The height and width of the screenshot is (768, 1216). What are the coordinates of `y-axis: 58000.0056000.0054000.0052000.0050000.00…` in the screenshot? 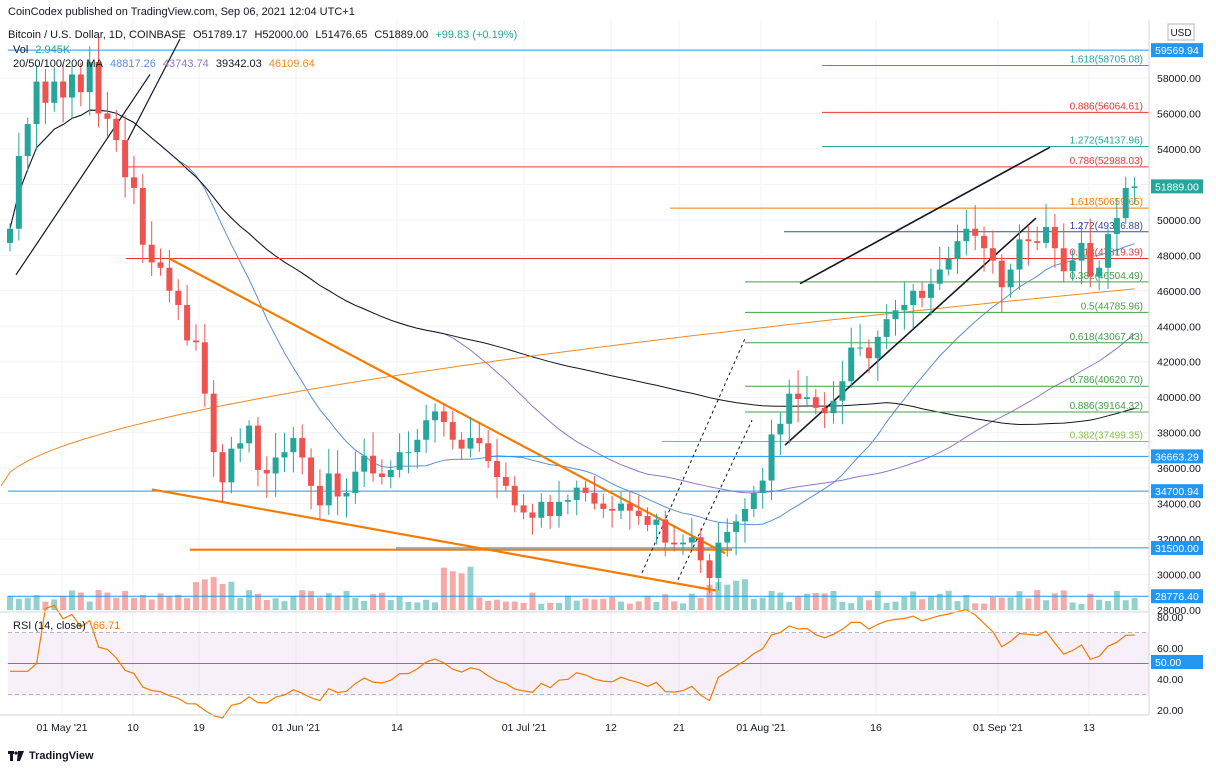 It's located at (1179, 395).